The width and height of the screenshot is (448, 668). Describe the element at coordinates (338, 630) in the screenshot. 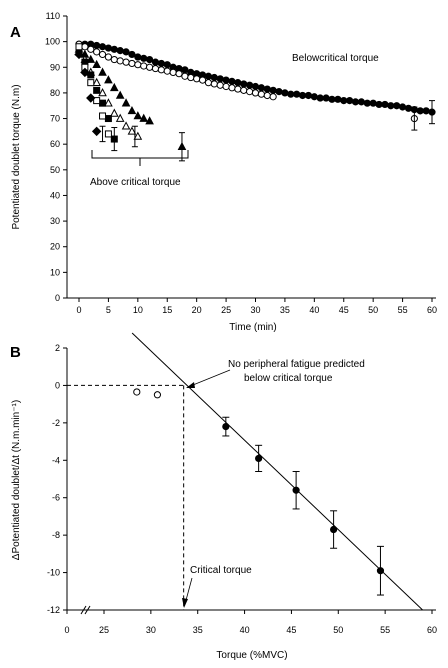

I see `panel-b-x-tick-label: 50` at that location.